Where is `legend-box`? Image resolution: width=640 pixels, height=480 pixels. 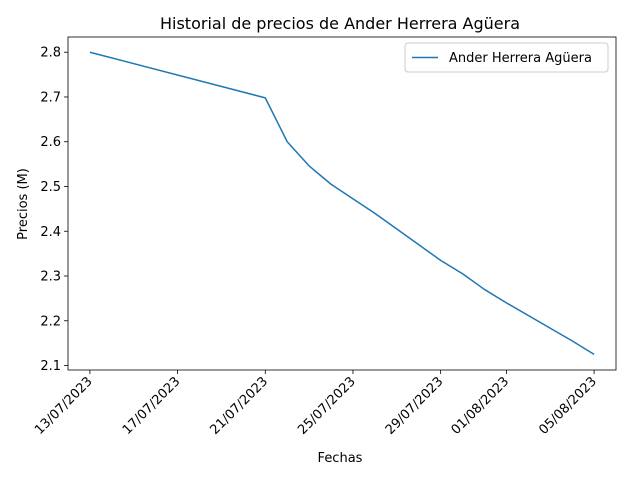 legend-box is located at coordinates (506, 57).